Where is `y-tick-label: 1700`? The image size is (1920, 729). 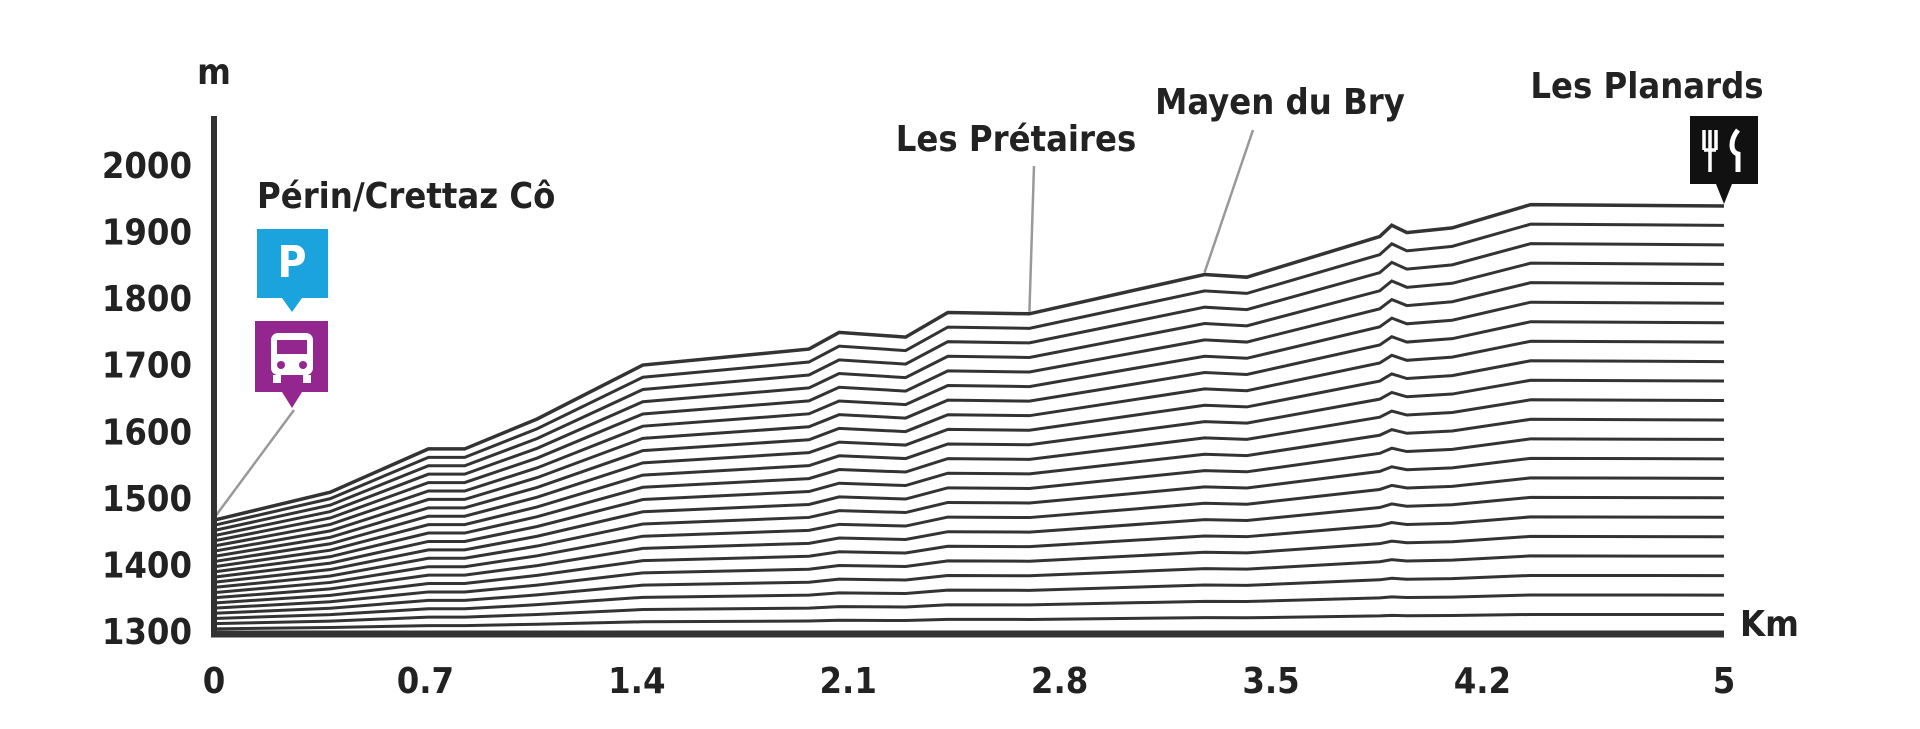 y-tick-label: 1700 is located at coordinates (147, 366).